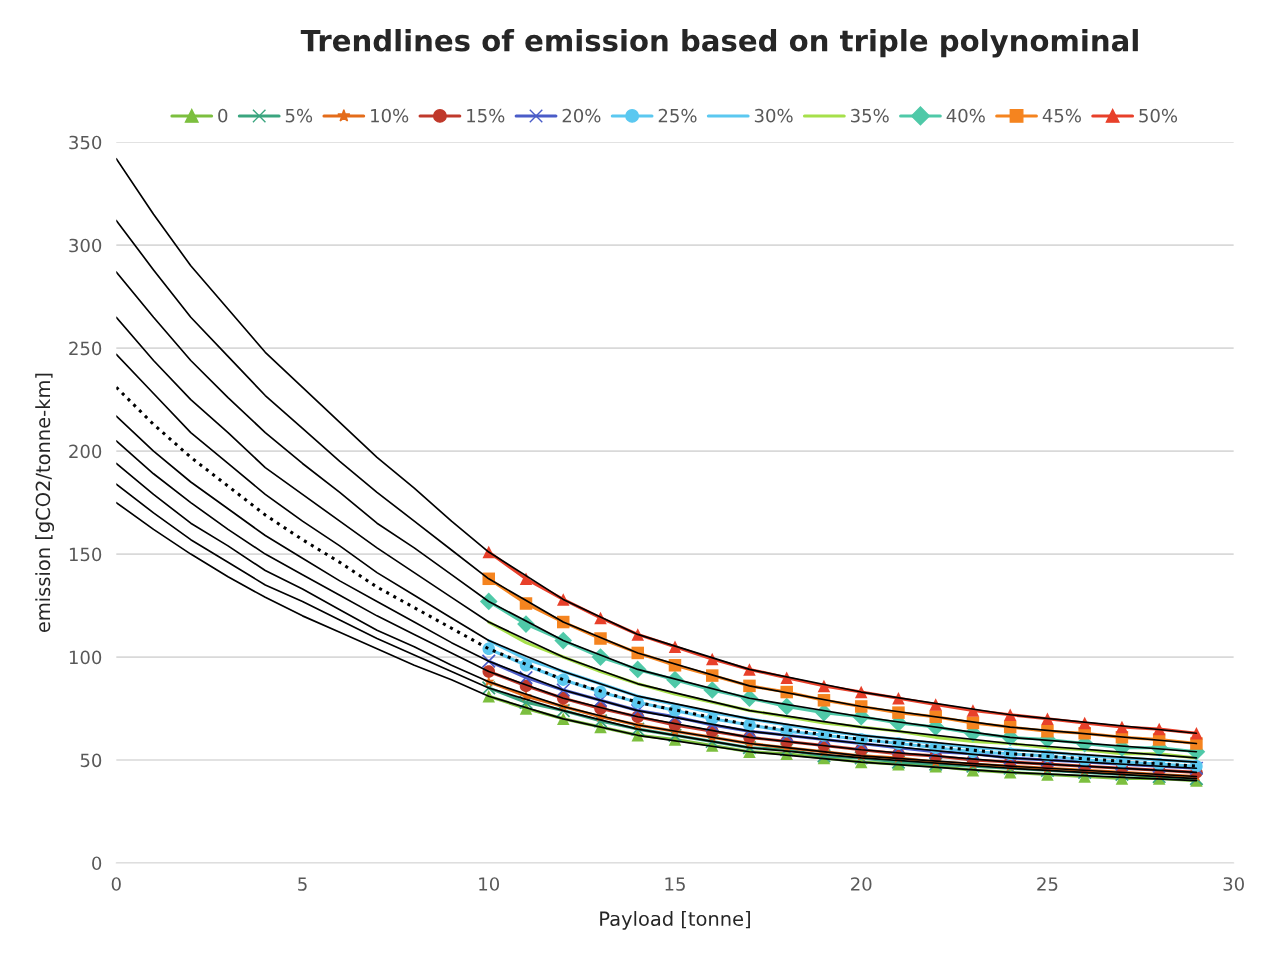  Describe the element at coordinates (486, 115) in the screenshot. I see `legend-label: 15%` at that location.